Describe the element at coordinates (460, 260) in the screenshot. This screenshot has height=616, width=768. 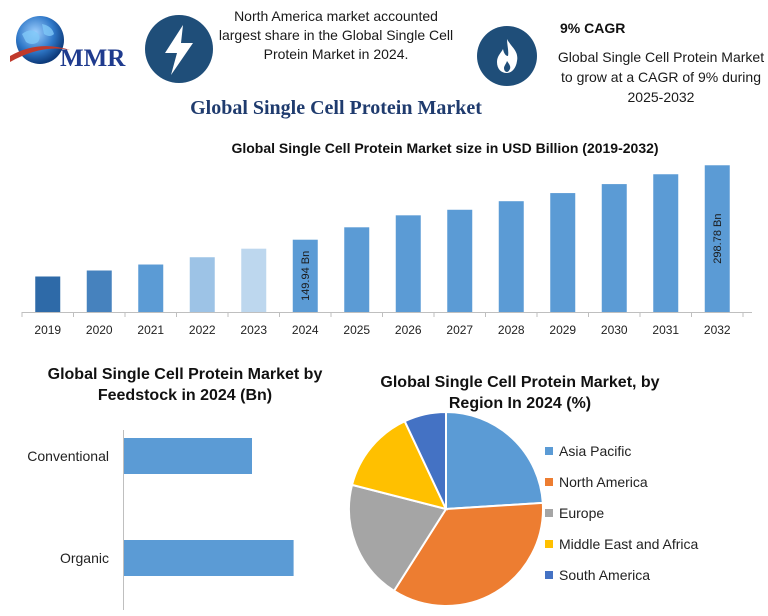
I see `bar-2027` at that location.